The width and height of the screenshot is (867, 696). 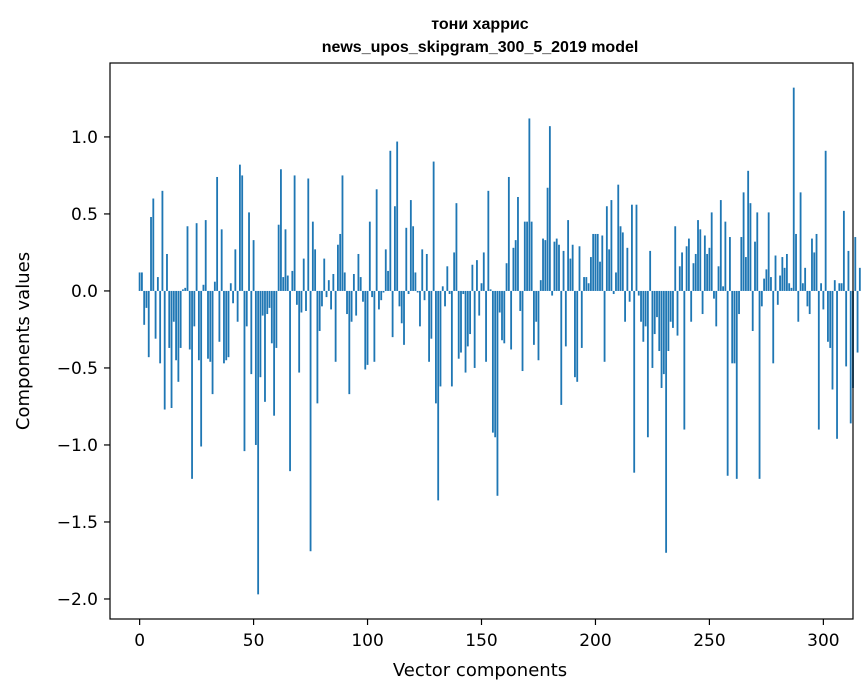 What do you see at coordinates (823, 641) in the screenshot?
I see `x-tick-label: 300` at bounding box center [823, 641].